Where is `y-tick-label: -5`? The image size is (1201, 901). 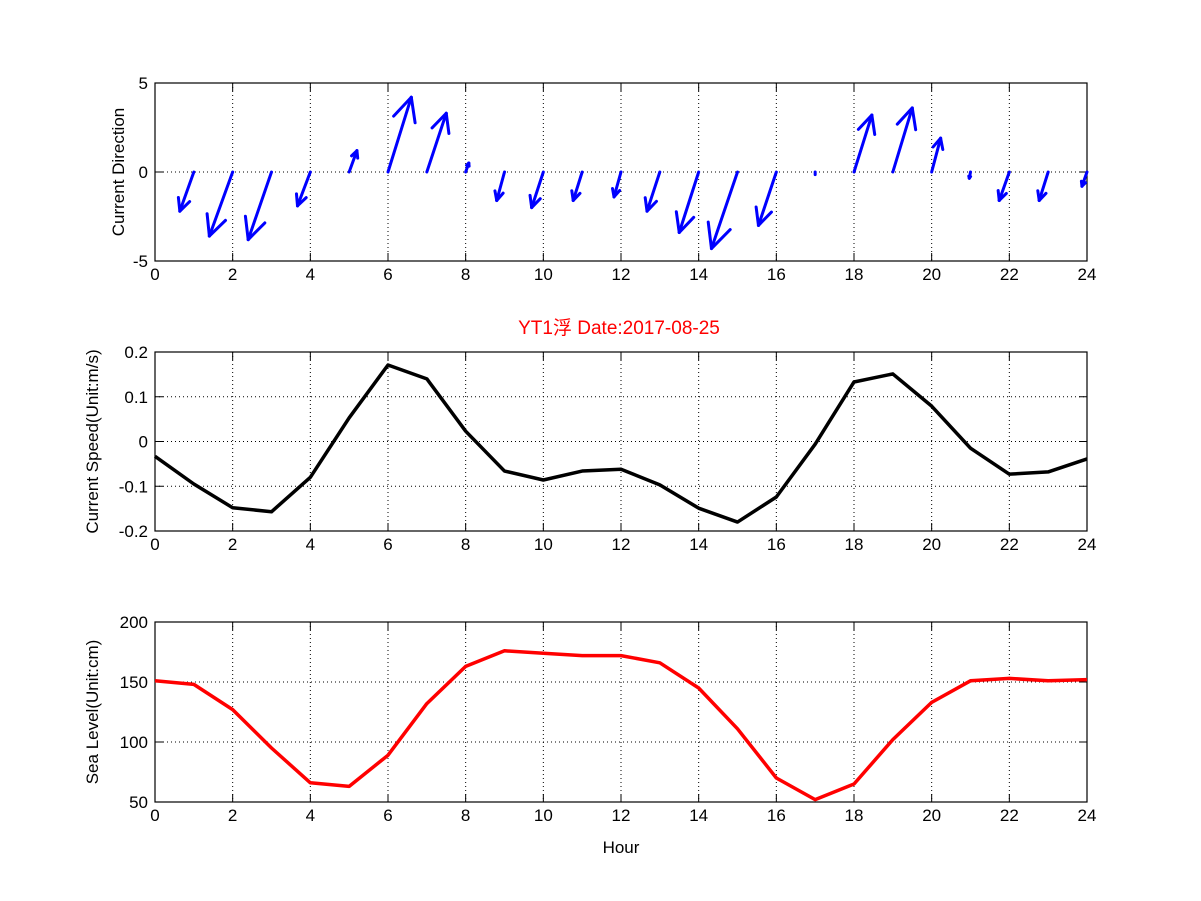 y-tick-label: -5 is located at coordinates (140, 261).